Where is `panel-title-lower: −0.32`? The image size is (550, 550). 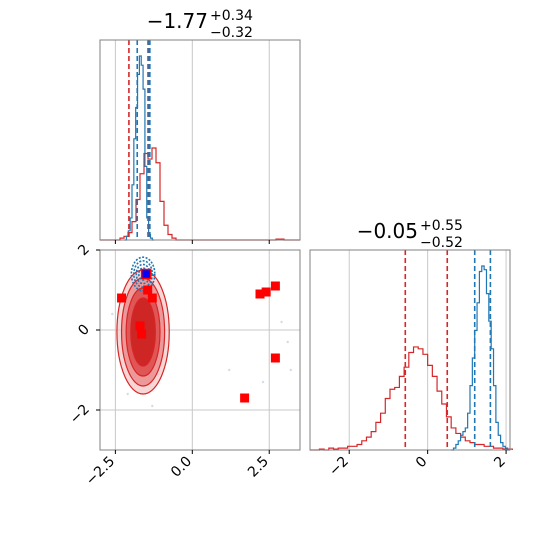 panel-title-lower: −0.32 is located at coordinates (231, 33).